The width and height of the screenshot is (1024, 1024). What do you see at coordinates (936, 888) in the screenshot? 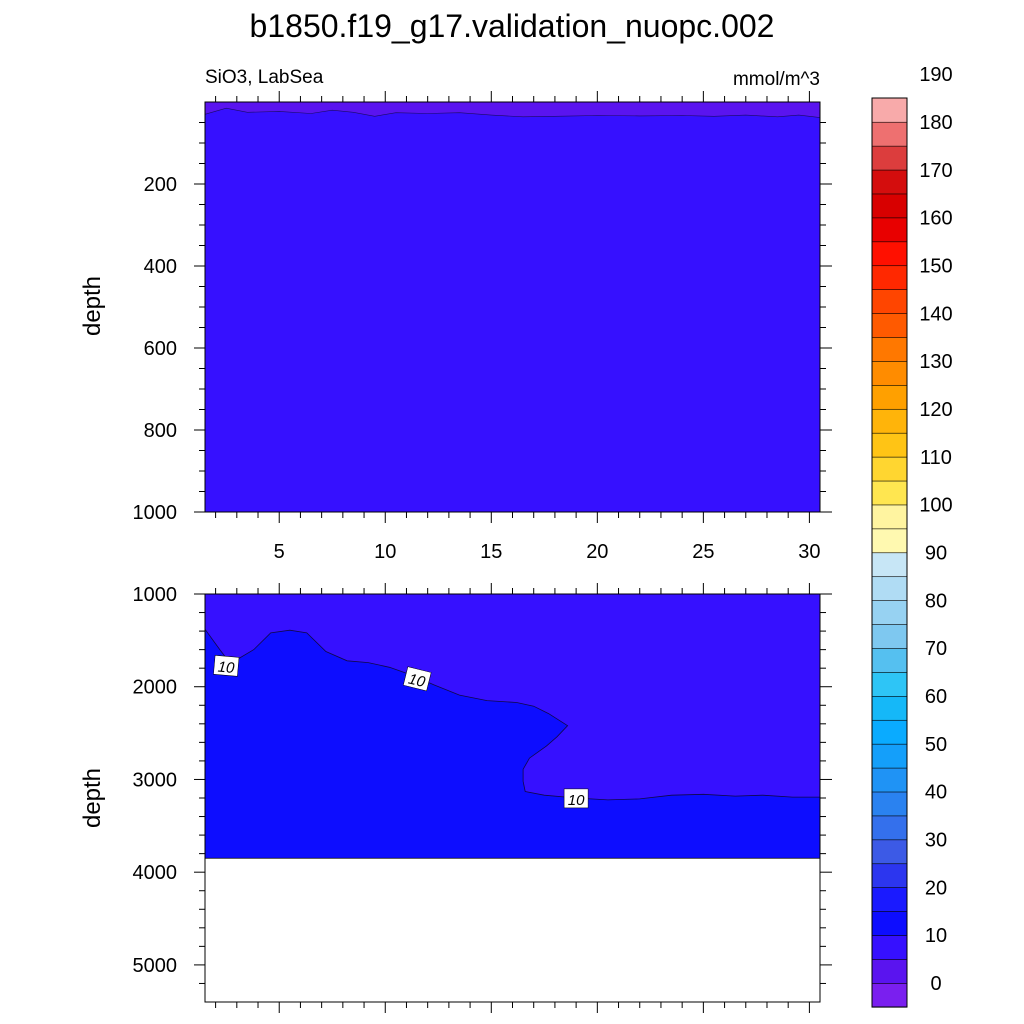
I see `colorbar-label: 20` at bounding box center [936, 888].